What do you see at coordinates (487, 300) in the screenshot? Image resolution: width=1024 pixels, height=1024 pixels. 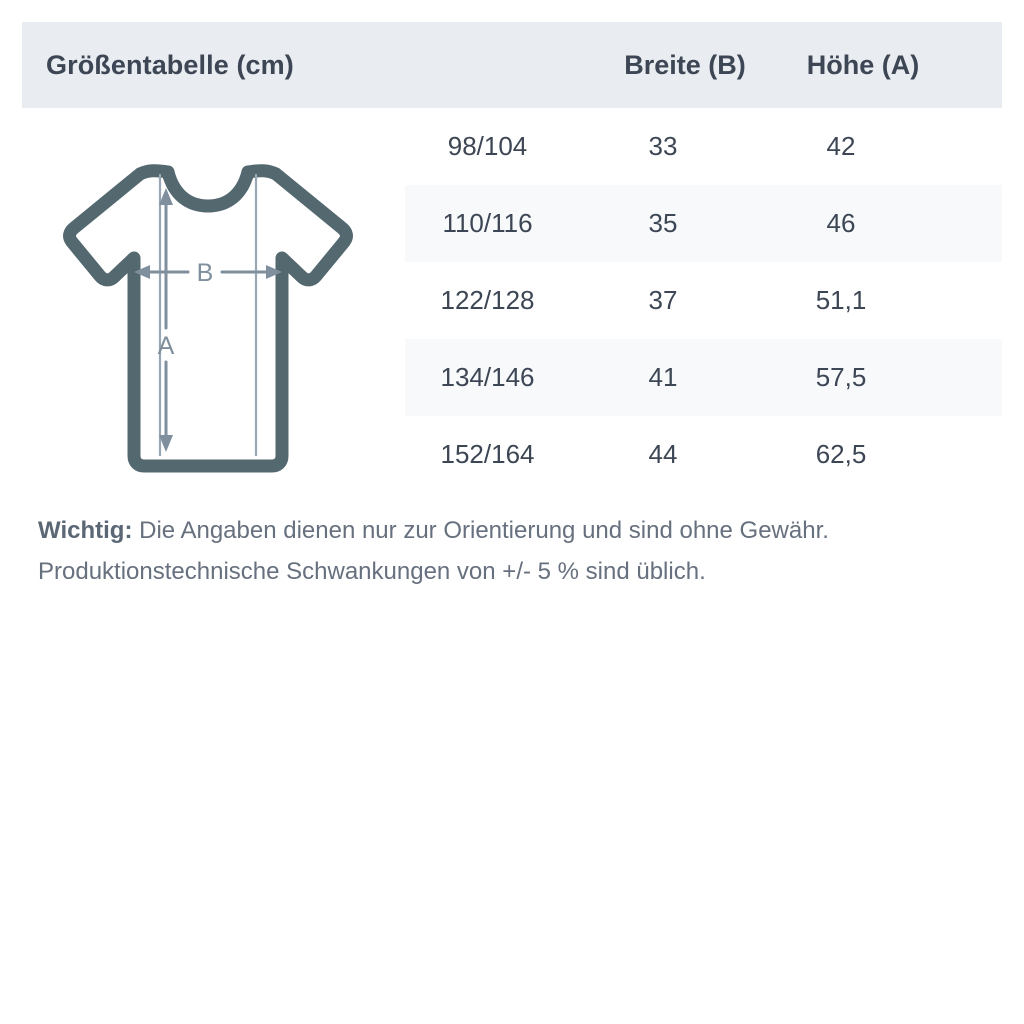 I see `cell-size: 122/128` at bounding box center [487, 300].